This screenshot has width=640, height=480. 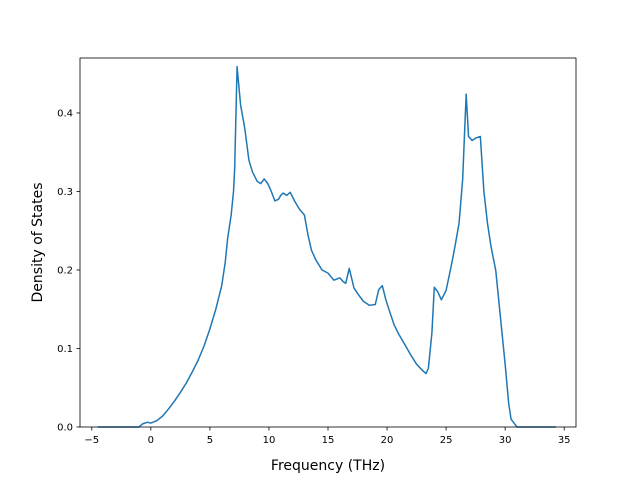 What do you see at coordinates (65, 428) in the screenshot?
I see `y-tick-label: 0.0` at bounding box center [65, 428].